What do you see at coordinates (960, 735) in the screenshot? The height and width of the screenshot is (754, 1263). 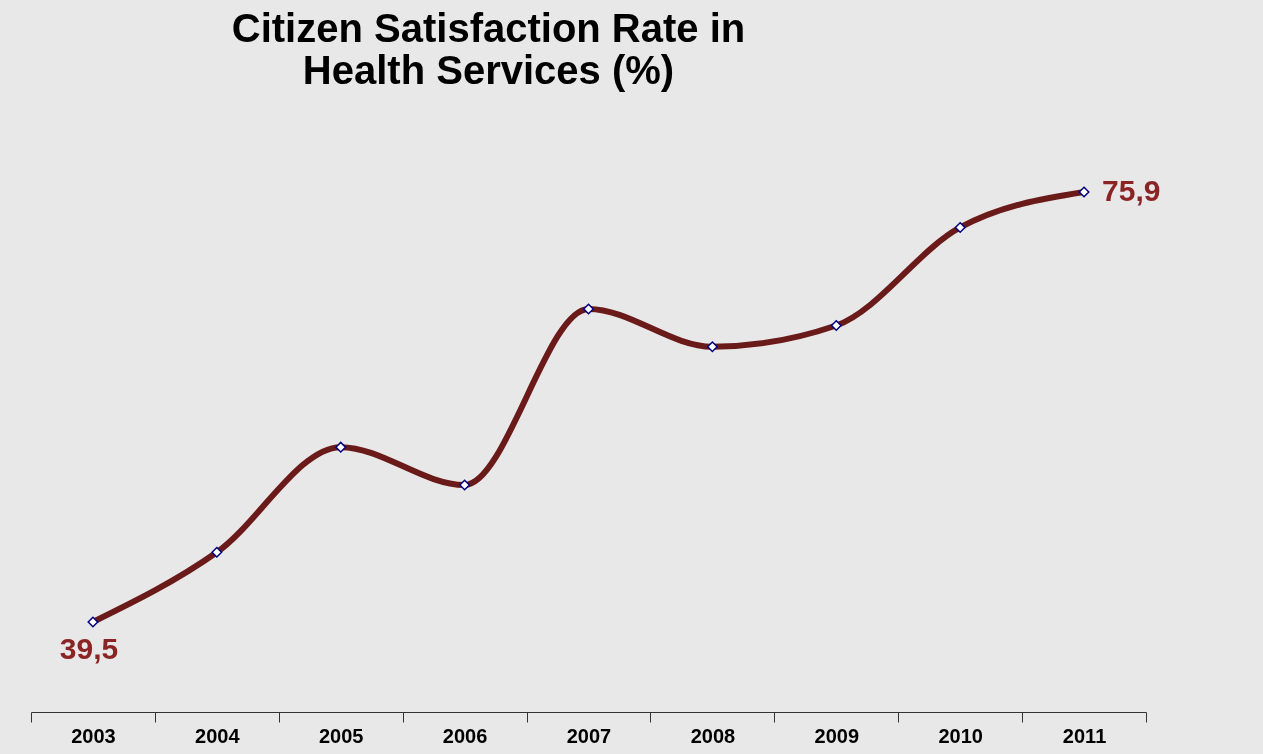 I see `x-tick-label: 2010` at bounding box center [960, 735].